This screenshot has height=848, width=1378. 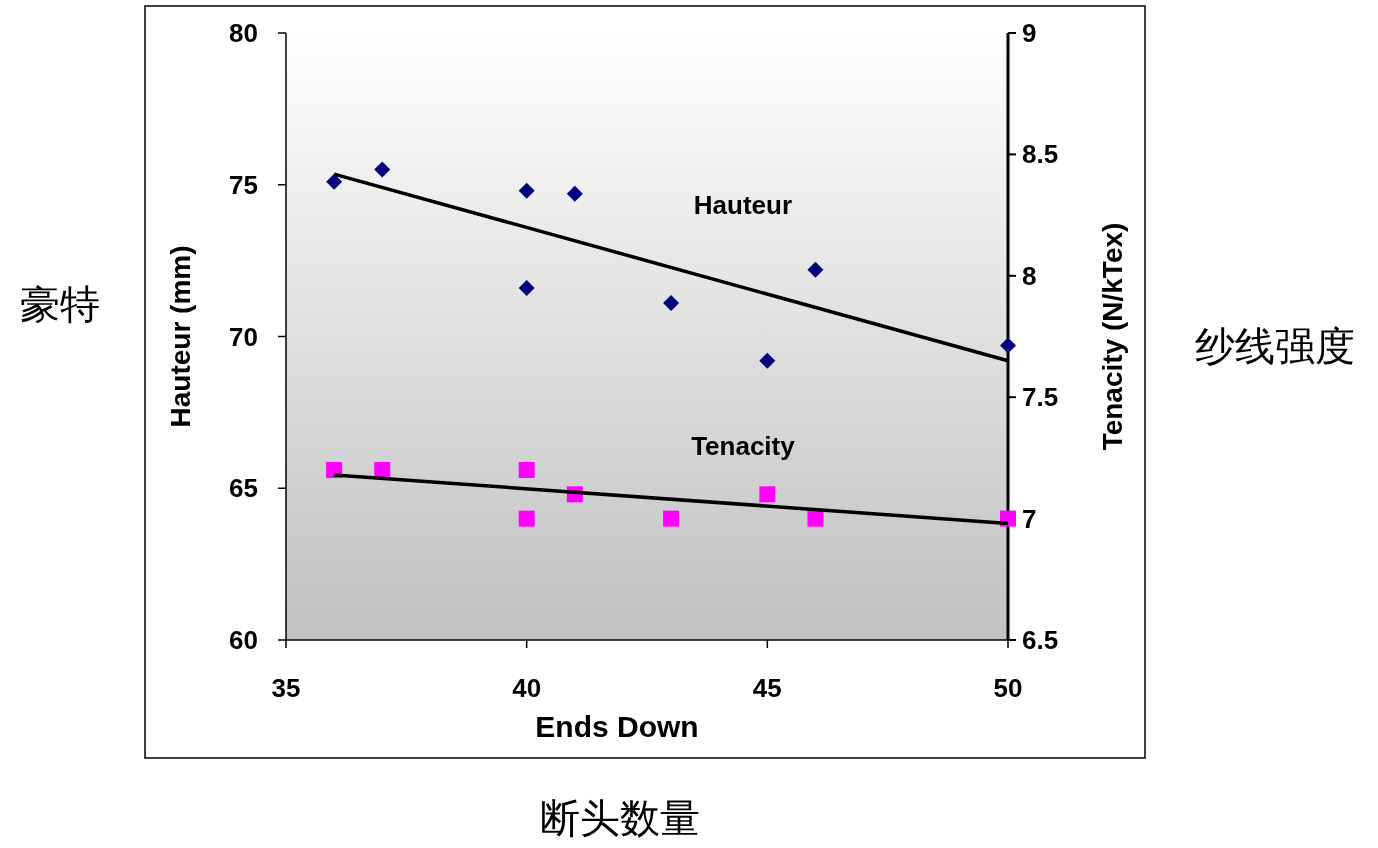 I want to click on x-tick-label: 35, so click(x=286, y=688).